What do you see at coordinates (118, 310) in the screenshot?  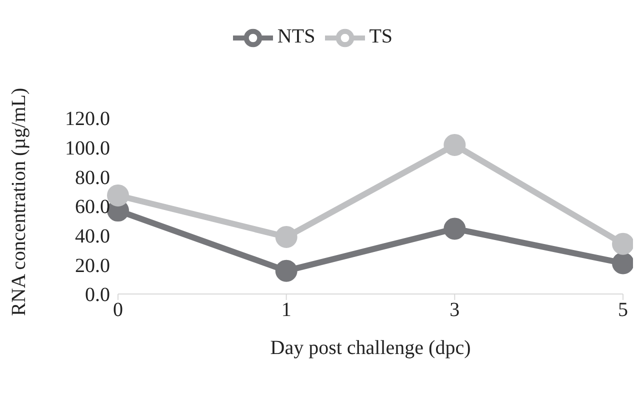 I see `x-tick-label: 0` at bounding box center [118, 310].